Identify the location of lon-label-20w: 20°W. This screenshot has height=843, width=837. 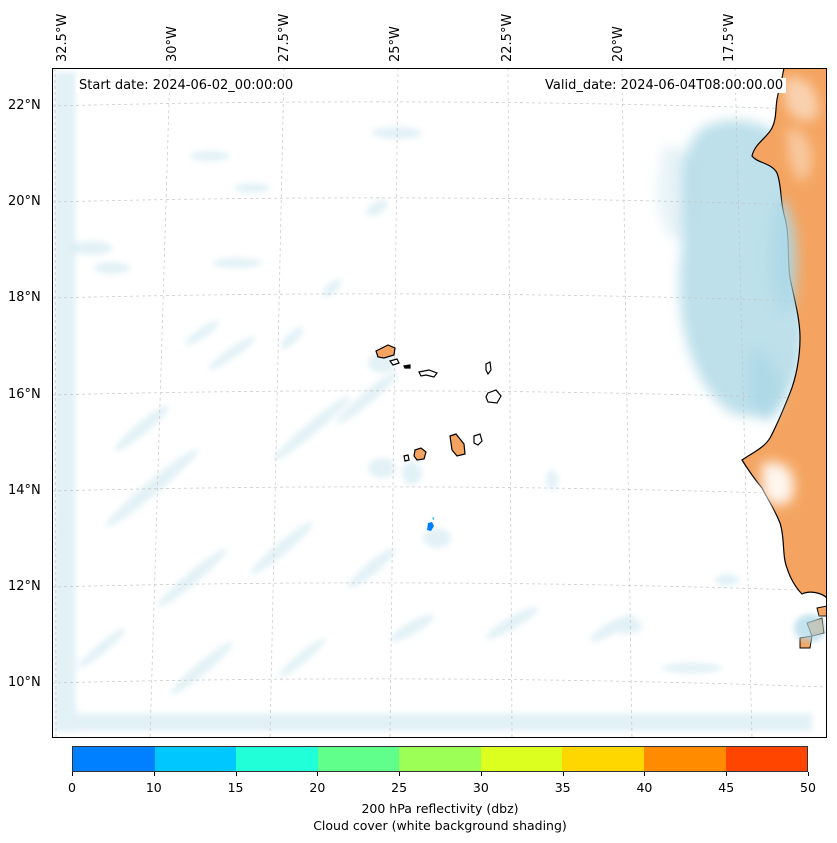
(618, 44).